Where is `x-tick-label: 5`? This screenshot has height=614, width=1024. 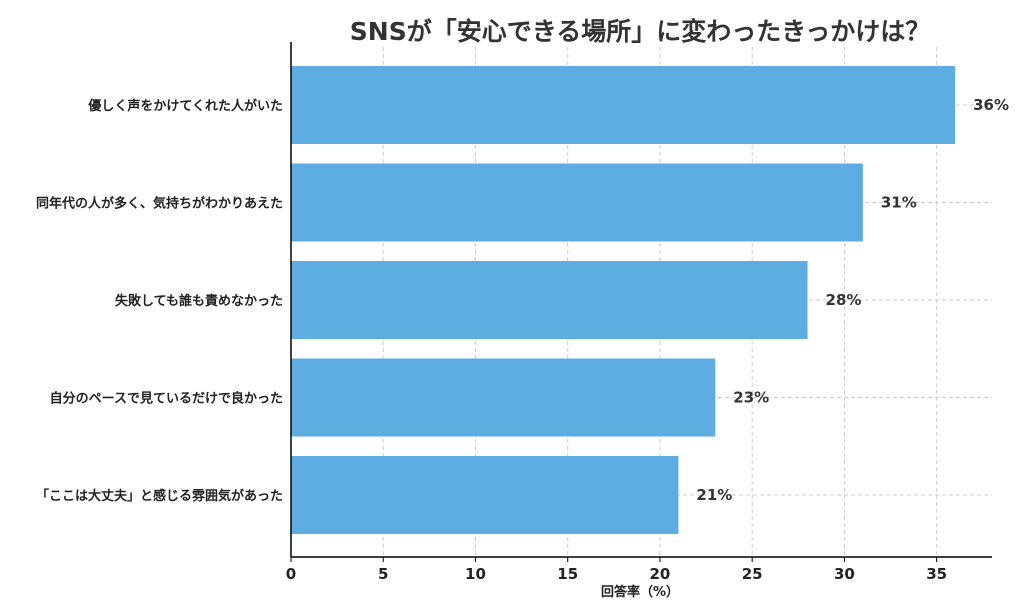
x-tick-label: 5 is located at coordinates (383, 574).